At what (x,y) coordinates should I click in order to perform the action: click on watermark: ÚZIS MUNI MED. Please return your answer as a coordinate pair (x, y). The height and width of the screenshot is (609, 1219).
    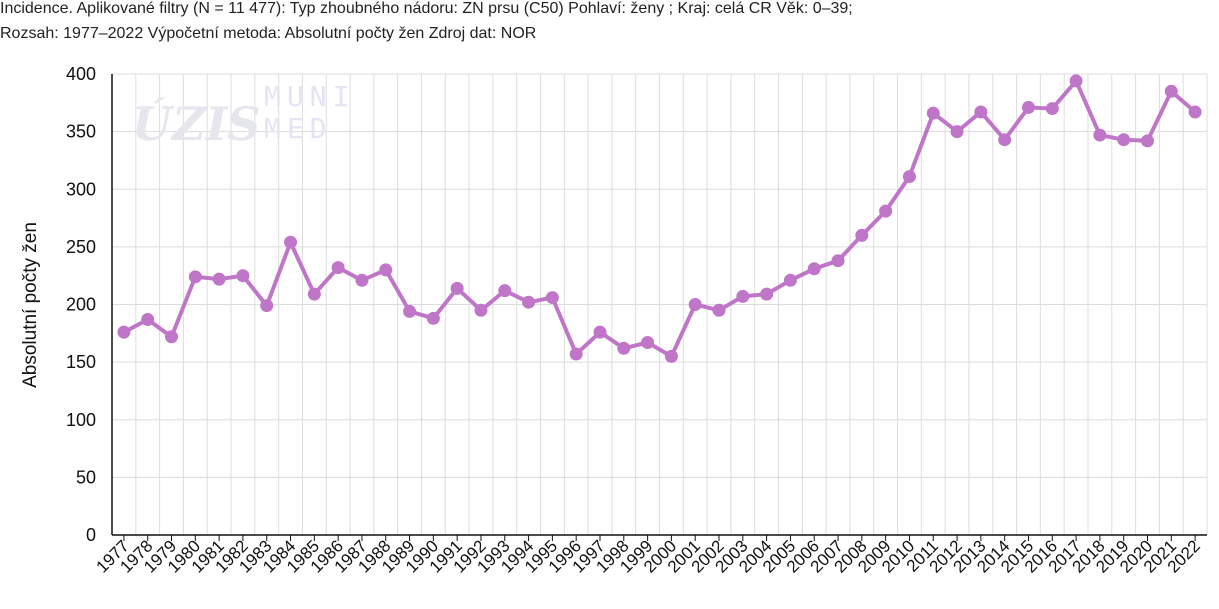
    Looking at the image, I should click on (243, 115).